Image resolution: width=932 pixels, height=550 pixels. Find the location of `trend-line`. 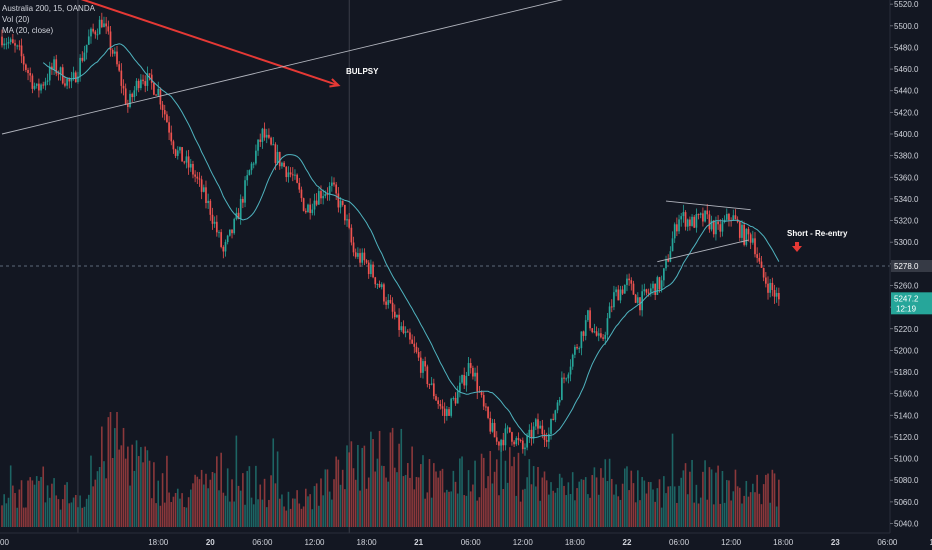

trend-line is located at coordinates (703, 251).